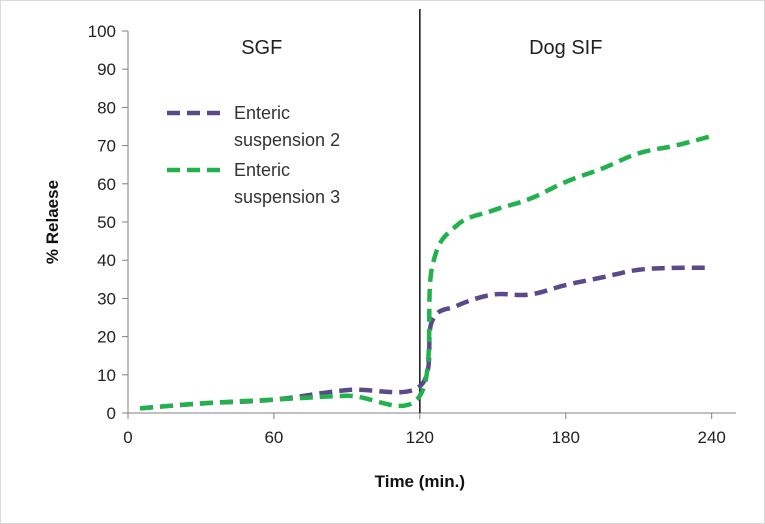 This screenshot has height=524, width=765. What do you see at coordinates (420, 481) in the screenshot?
I see `x-axis-title: Time (min.)` at bounding box center [420, 481].